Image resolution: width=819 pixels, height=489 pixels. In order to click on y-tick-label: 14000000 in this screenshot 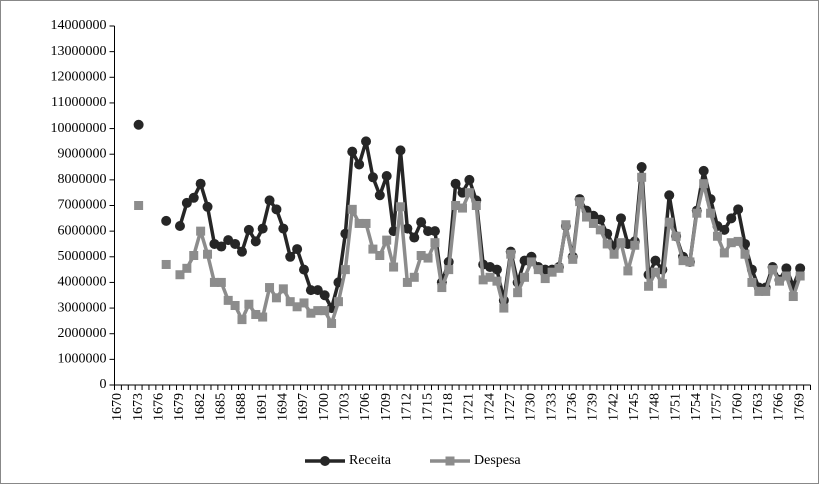, I will do `click(79, 25)`.